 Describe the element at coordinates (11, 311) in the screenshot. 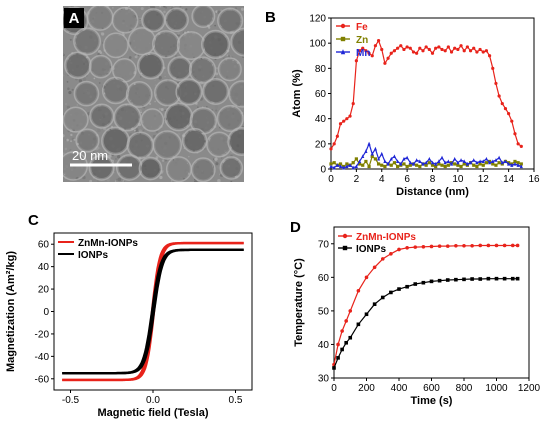

I see `y-axis-title: Magnetization (Am²/kg)` at that location.